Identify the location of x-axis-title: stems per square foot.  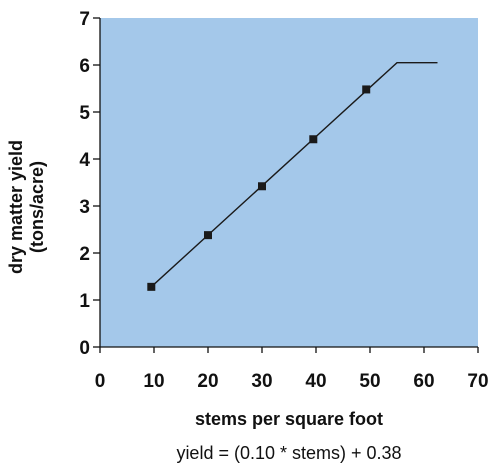
(289, 419).